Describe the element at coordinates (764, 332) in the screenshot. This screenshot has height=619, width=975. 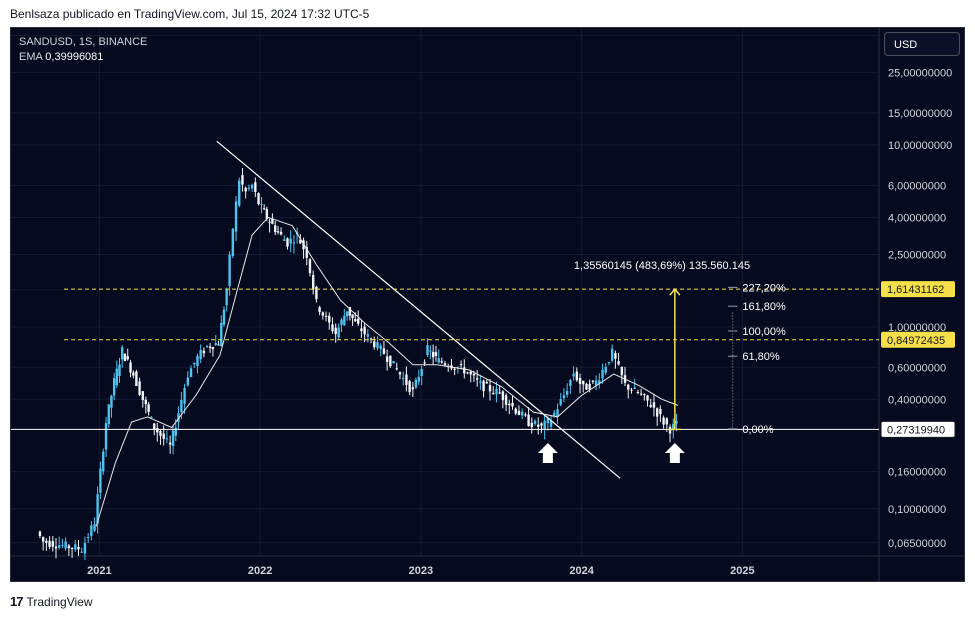
I see `fib-label: 100,00%` at that location.